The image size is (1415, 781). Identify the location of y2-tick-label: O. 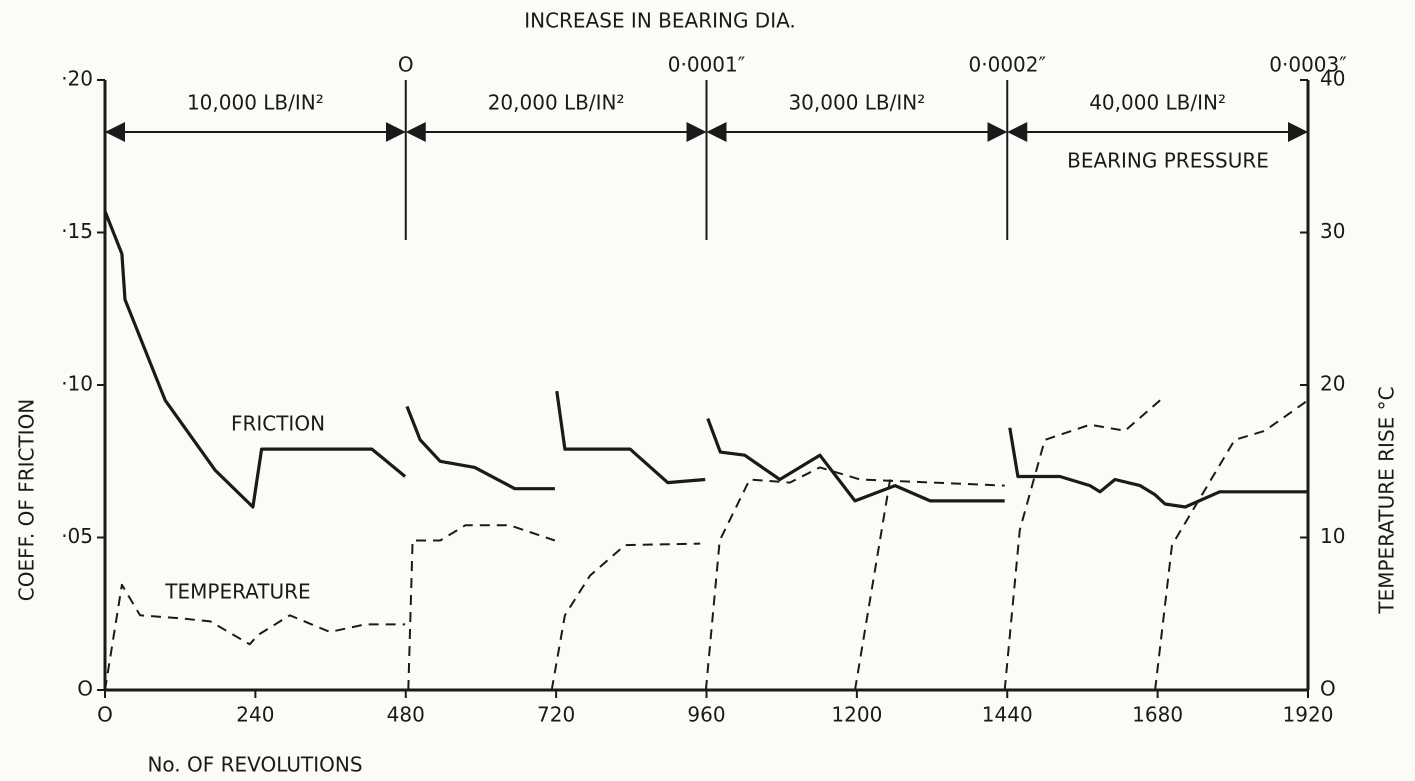
(1328, 689).